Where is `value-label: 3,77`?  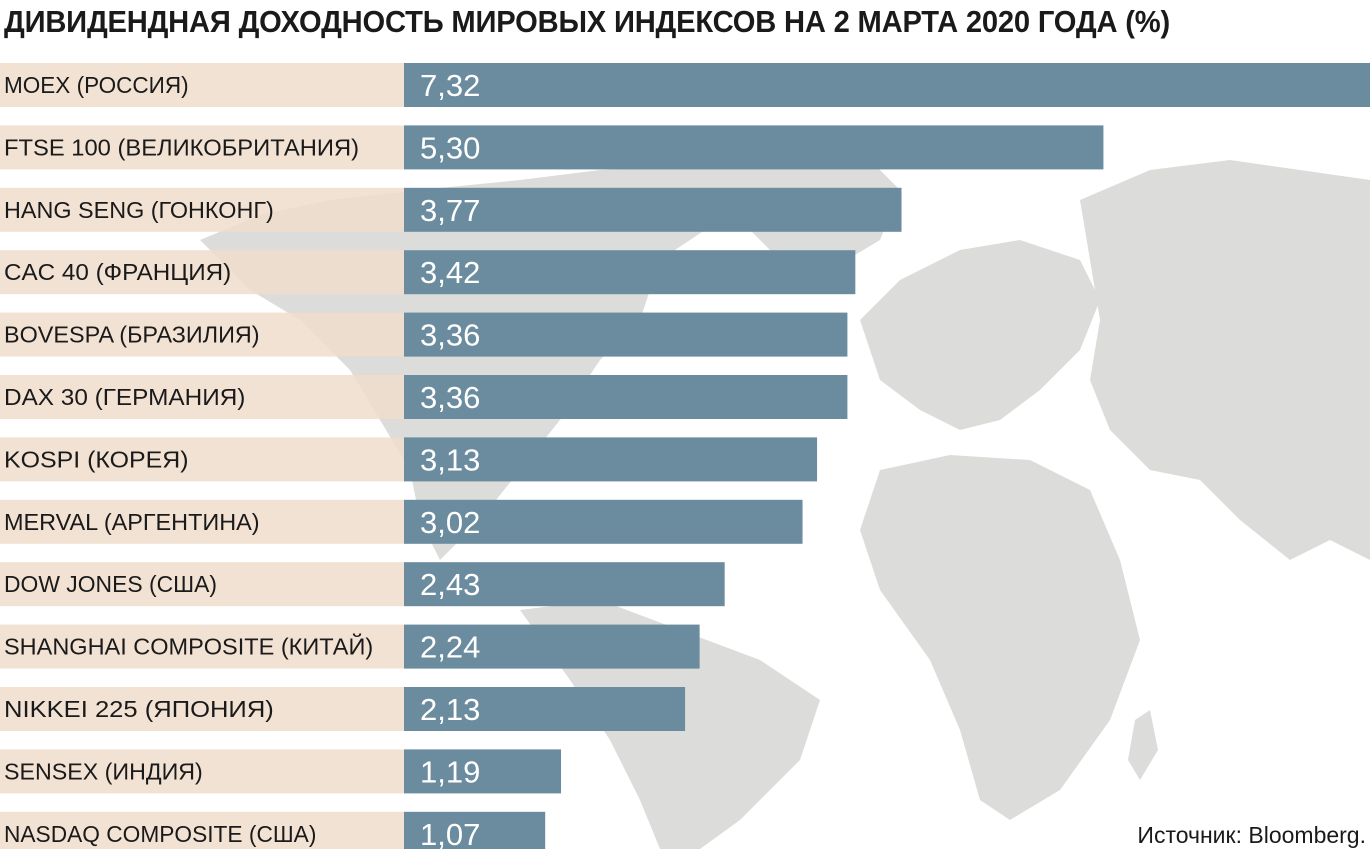
value-label: 3,77 is located at coordinates (450, 210).